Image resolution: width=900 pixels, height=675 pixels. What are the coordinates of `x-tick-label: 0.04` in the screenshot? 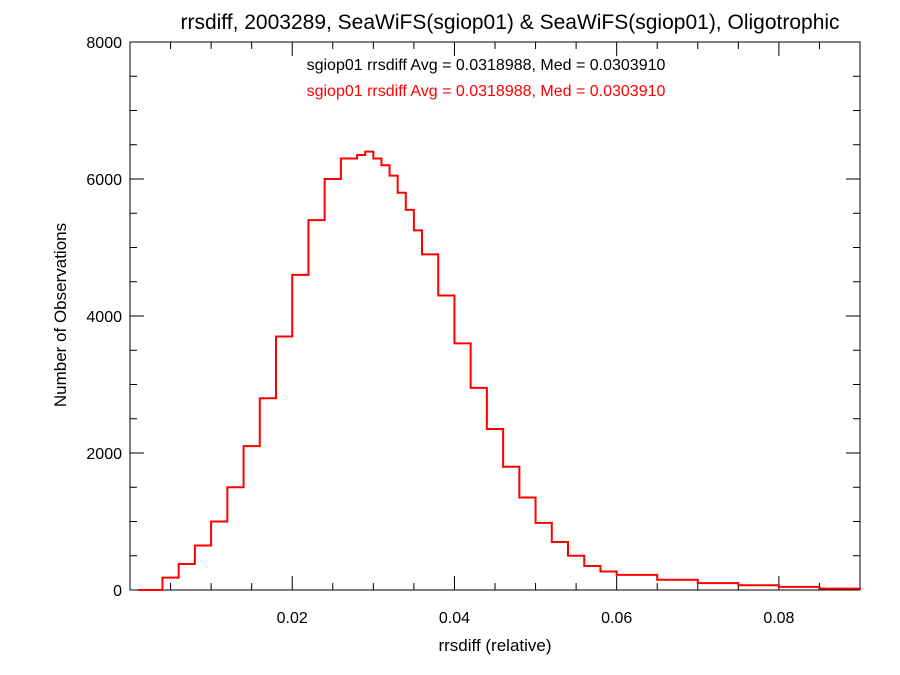 It's located at (454, 618).